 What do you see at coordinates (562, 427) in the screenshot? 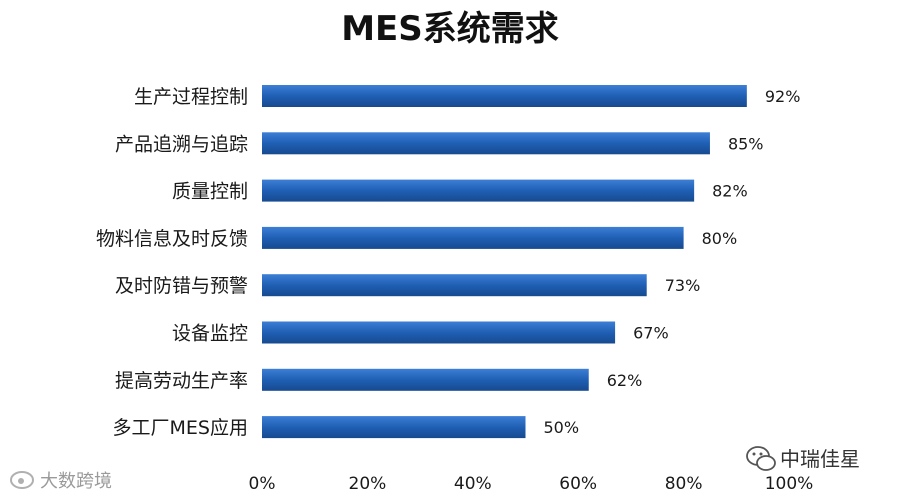
I see `value-label: 50%` at bounding box center [562, 427].